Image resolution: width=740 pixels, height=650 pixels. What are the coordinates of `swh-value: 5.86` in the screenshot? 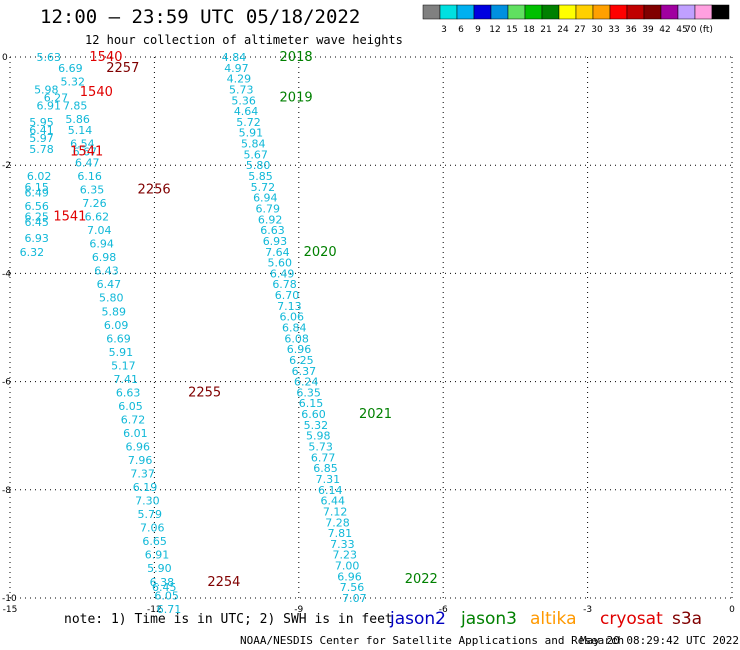 It's located at (77, 119).